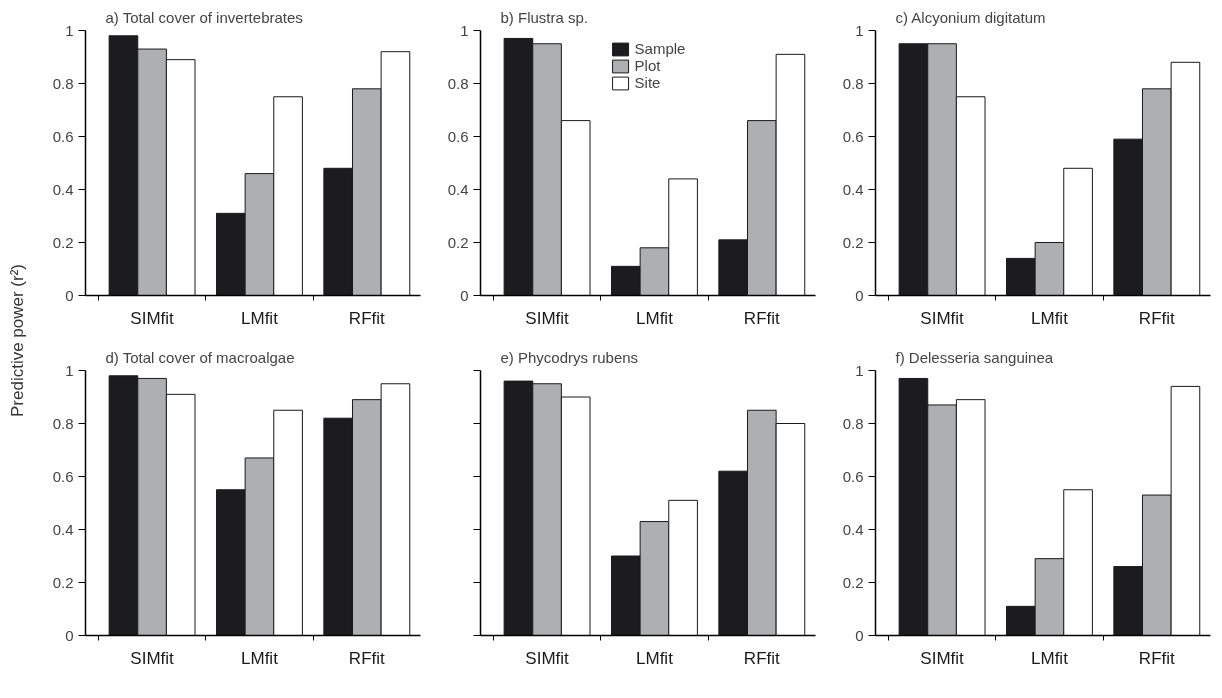 The width and height of the screenshot is (1222, 698). What do you see at coordinates (544, 17) in the screenshot?
I see `chart-title: b) Flustra sp.` at bounding box center [544, 17].